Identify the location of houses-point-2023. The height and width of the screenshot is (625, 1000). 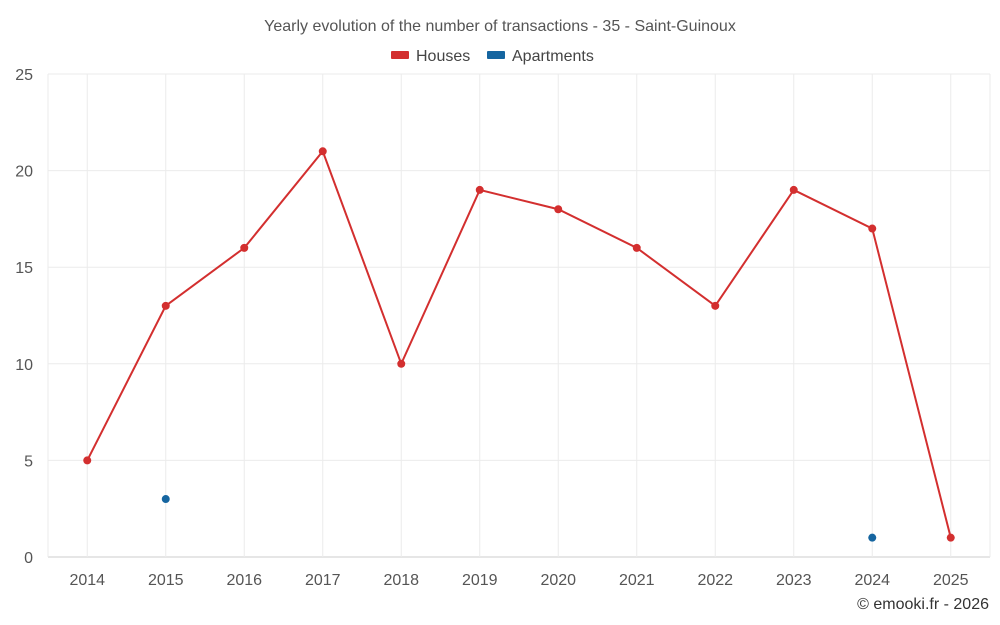
(793, 189).